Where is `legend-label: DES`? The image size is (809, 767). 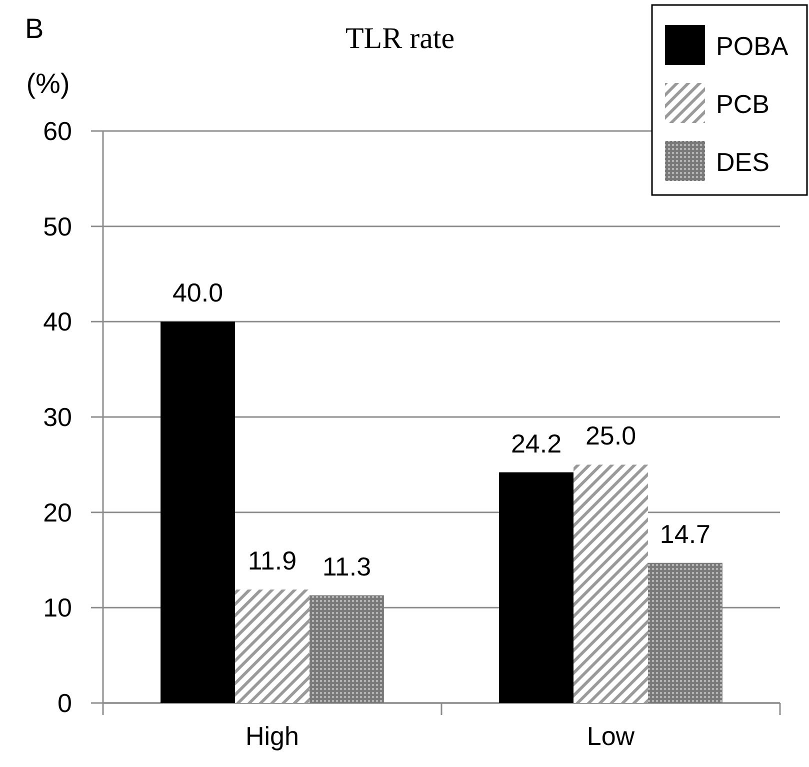
legend-label: DES is located at coordinates (743, 162).